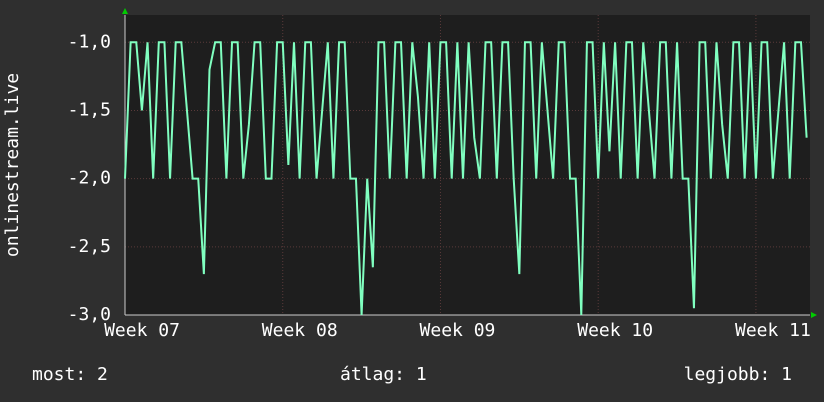  Describe the element at coordinates (615, 330) in the screenshot. I see `x-tick-label: Week 10` at that location.